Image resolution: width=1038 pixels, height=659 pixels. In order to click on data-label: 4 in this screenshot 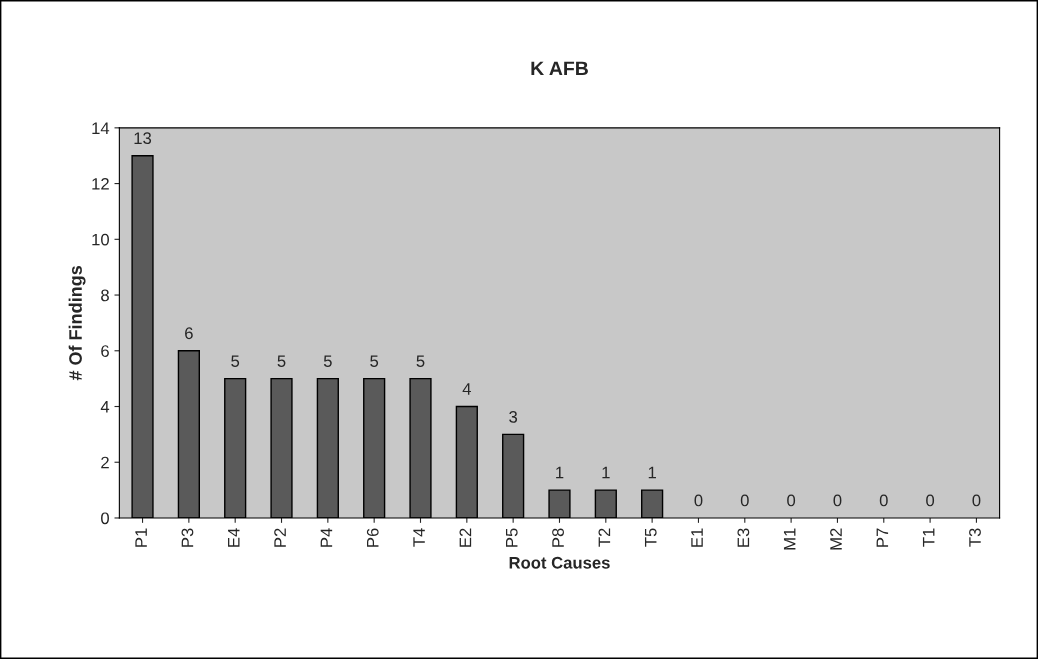, I will do `click(466, 389)`.